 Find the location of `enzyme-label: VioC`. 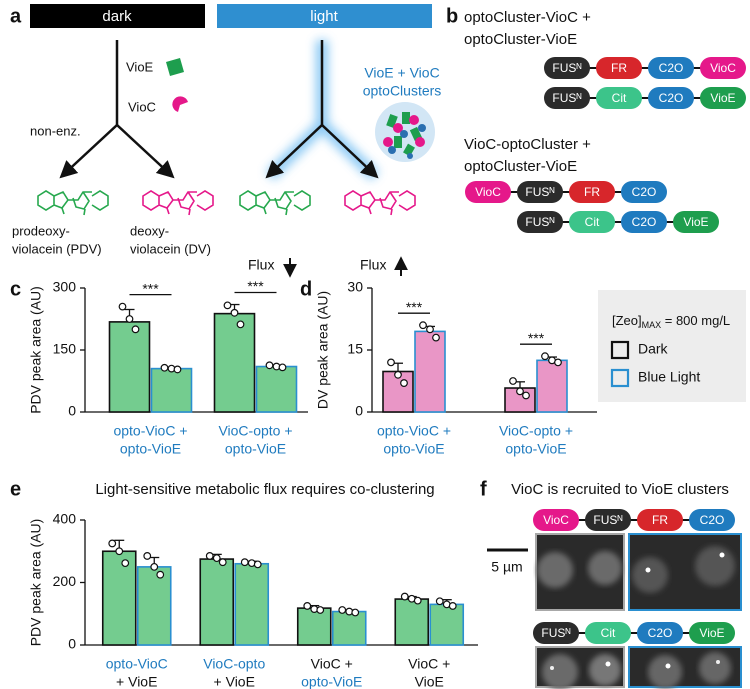

enzyme-label: VioC is located at coordinates (142, 106).